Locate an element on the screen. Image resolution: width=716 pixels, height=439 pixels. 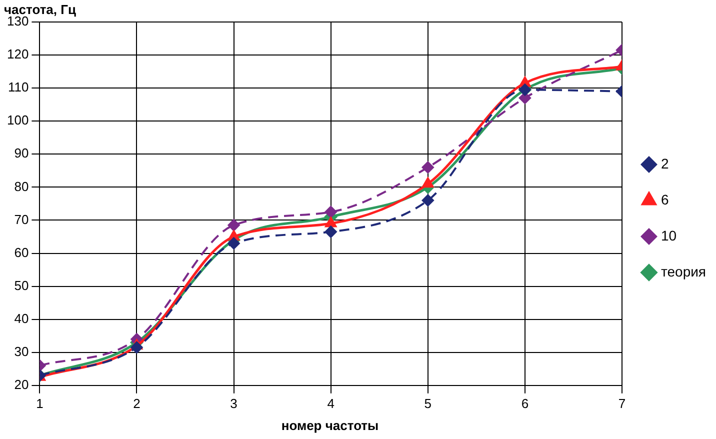
y-tick-label: 110 is located at coordinates (18, 87).